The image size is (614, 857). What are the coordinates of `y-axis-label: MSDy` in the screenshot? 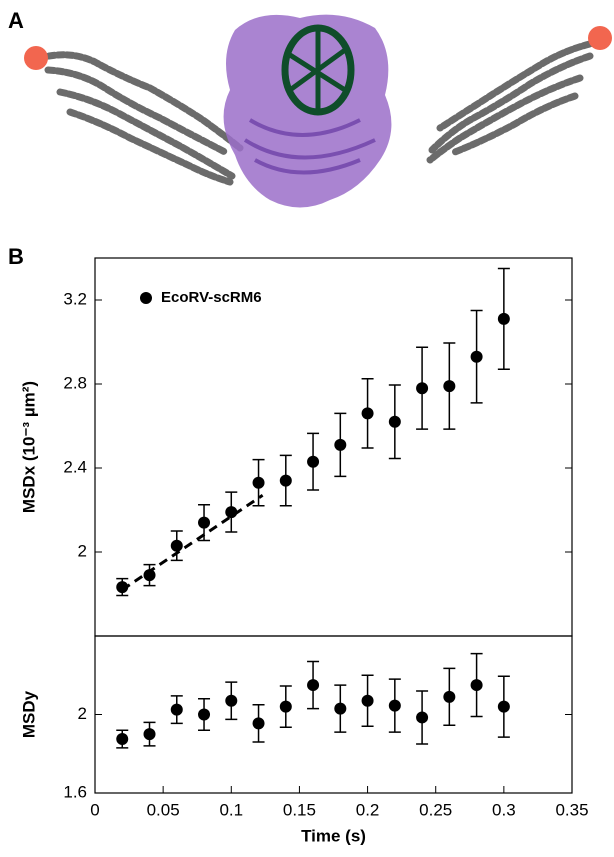 It's located at (28, 714).